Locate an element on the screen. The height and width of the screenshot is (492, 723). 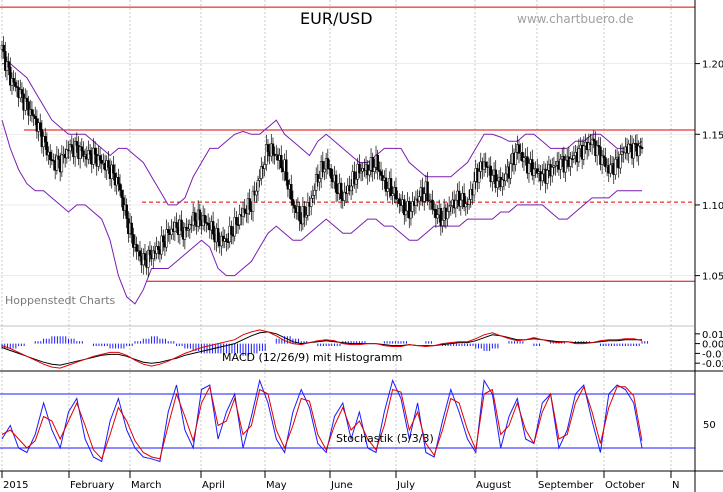
signal-line is located at coordinates (322, 349).